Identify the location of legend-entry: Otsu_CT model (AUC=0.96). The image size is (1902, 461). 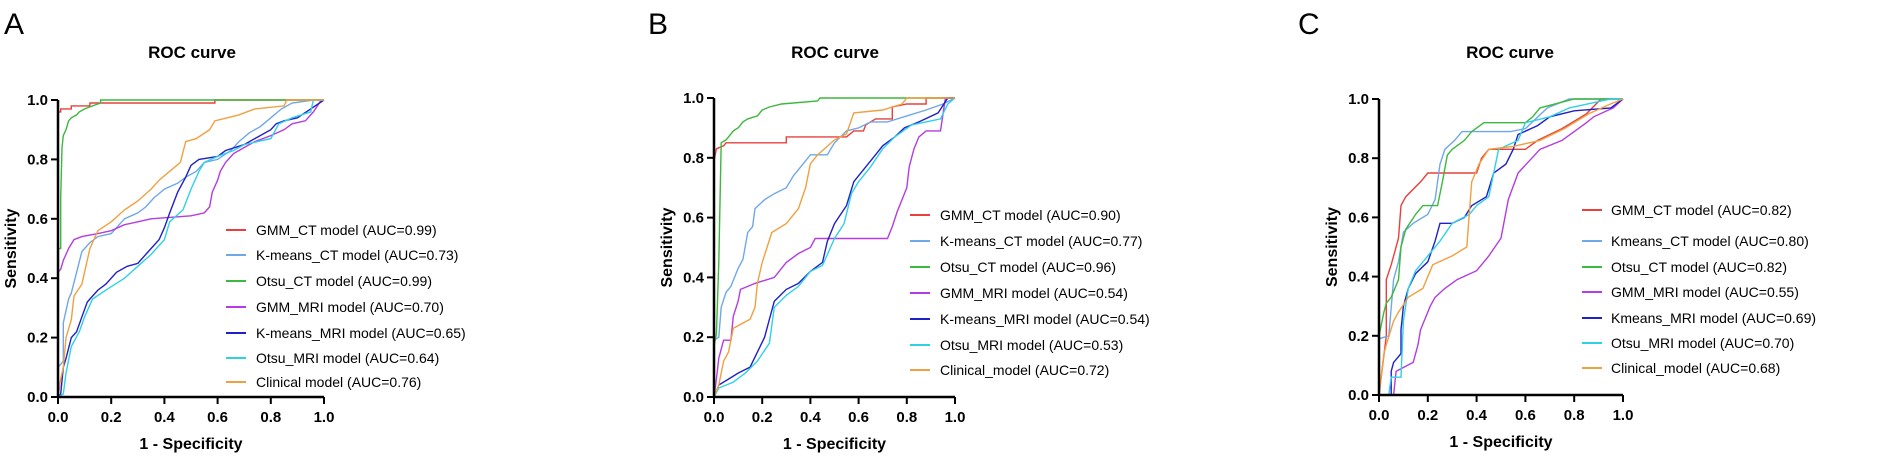
(1028, 267).